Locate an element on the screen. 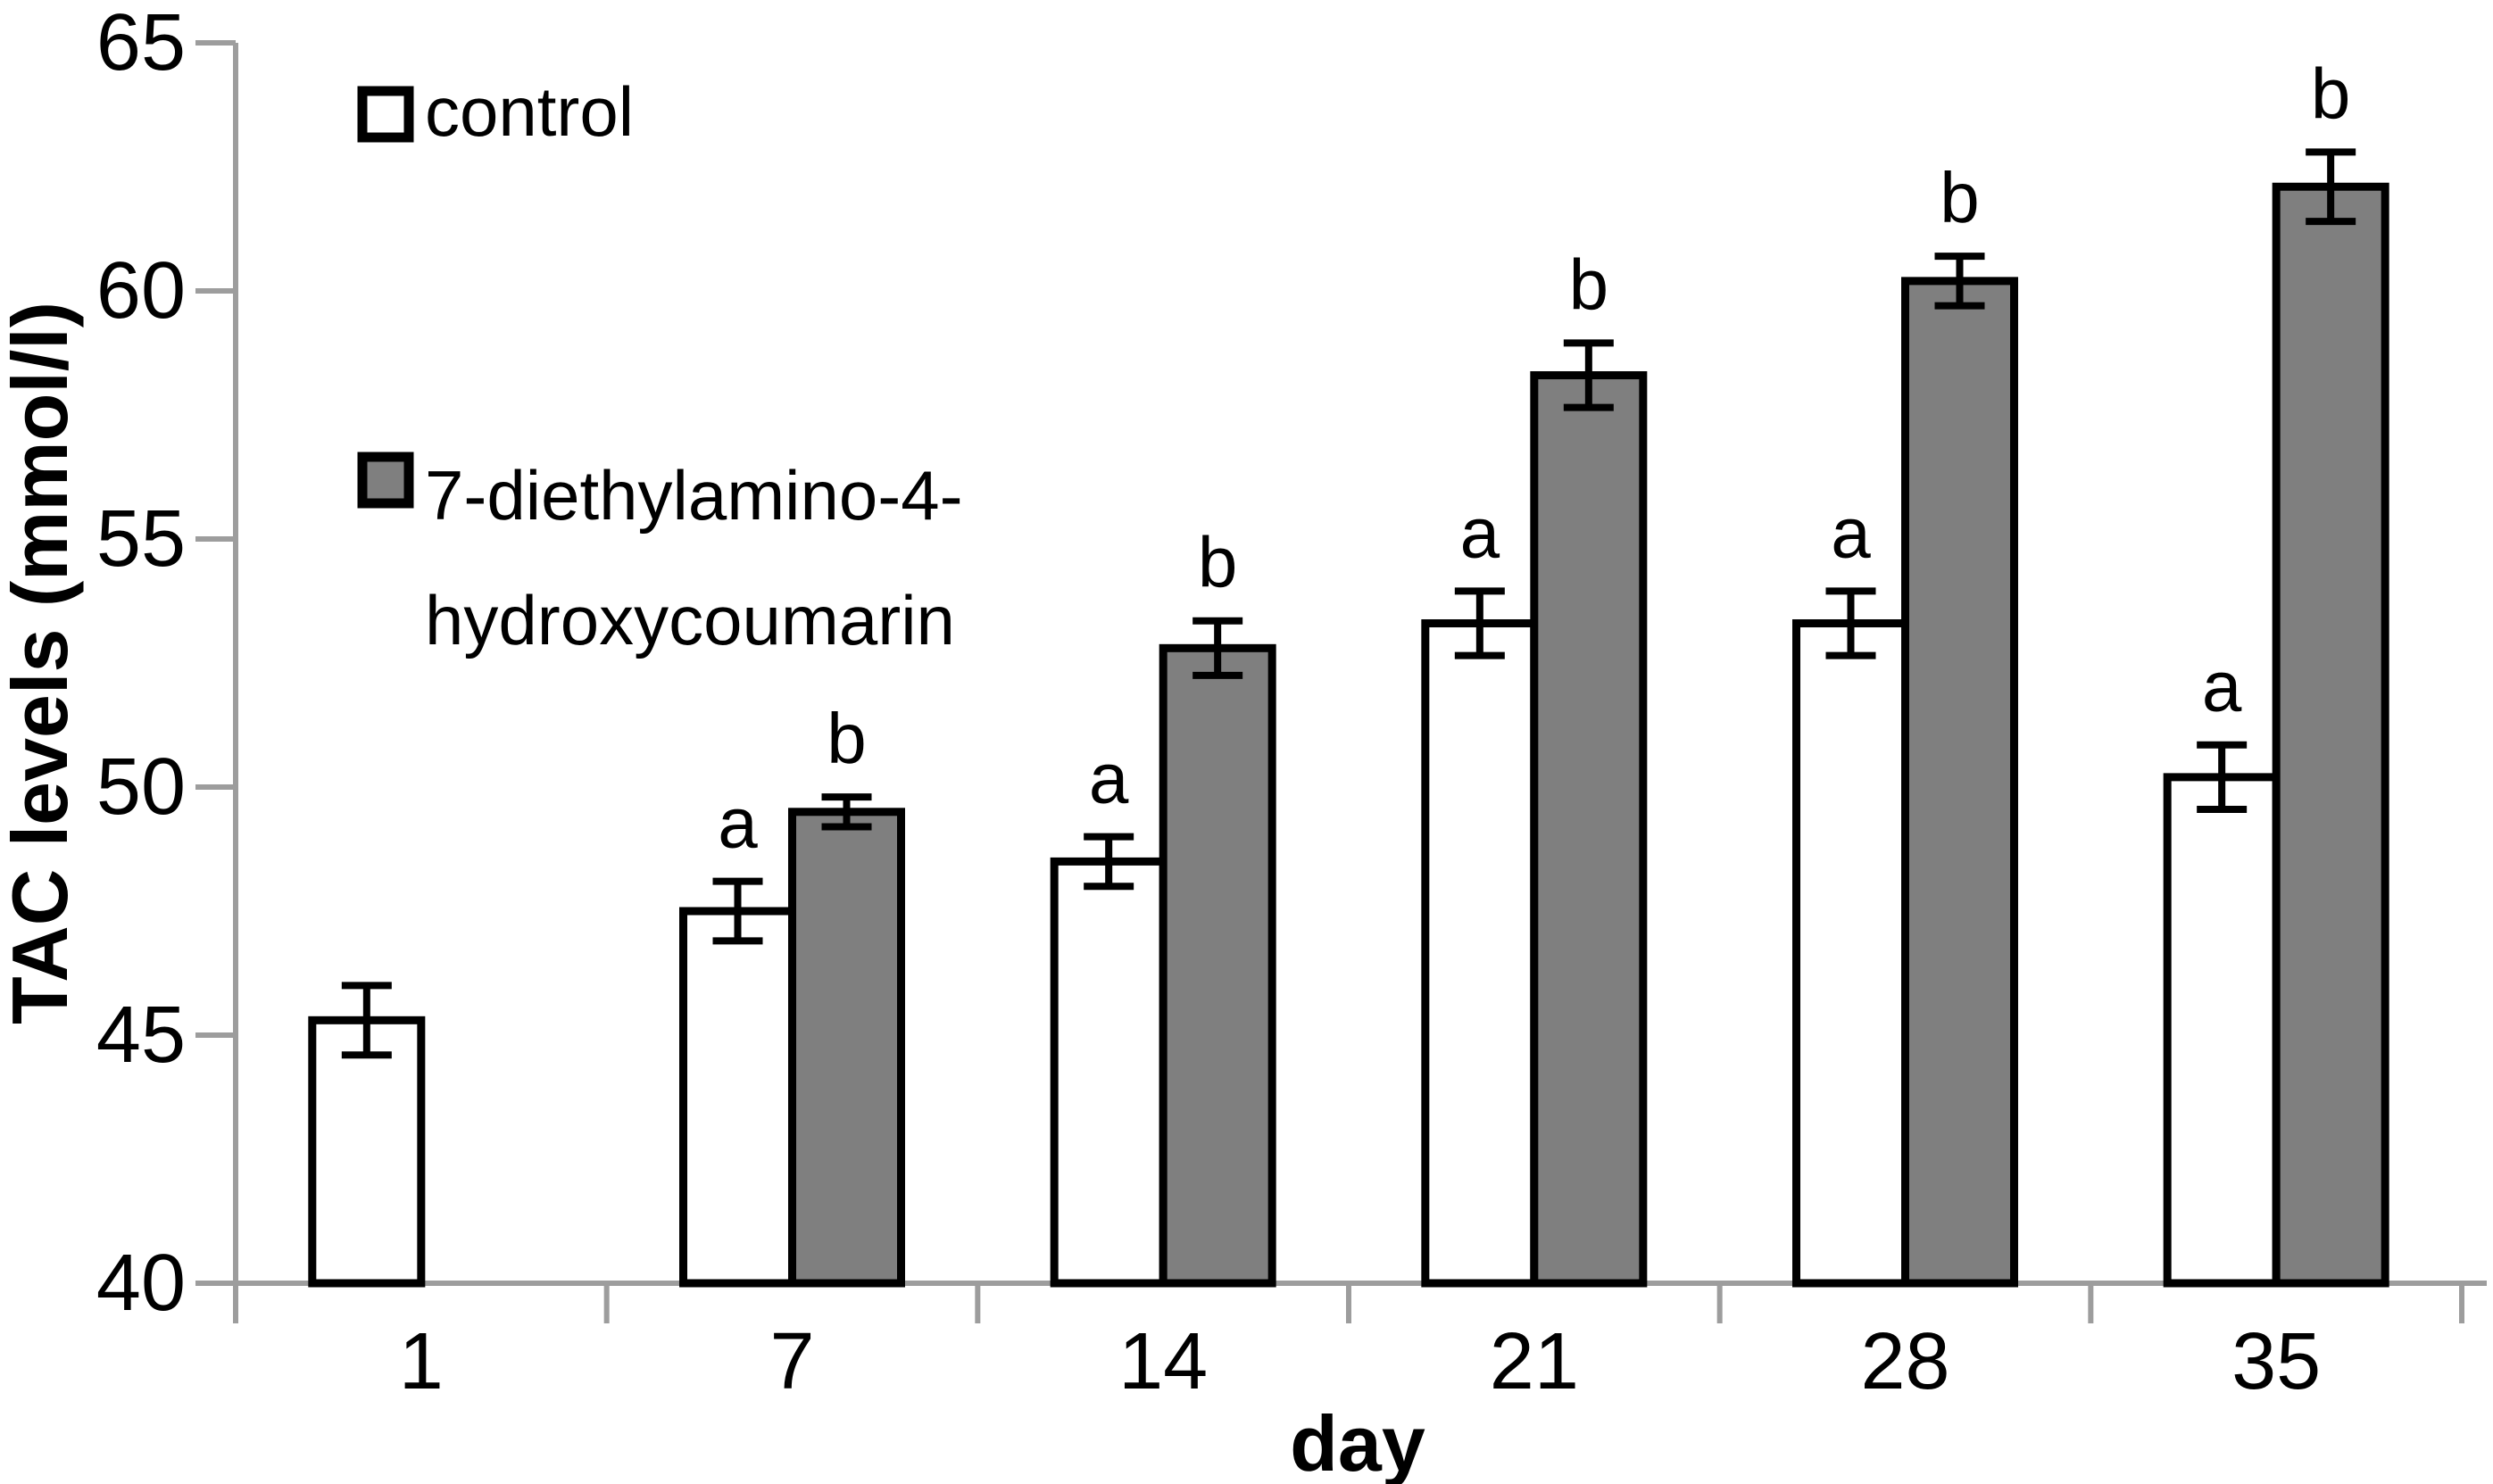 Image resolution: width=2493 pixels, height=1484 pixels. x-axis-title: day is located at coordinates (1357, 1441).